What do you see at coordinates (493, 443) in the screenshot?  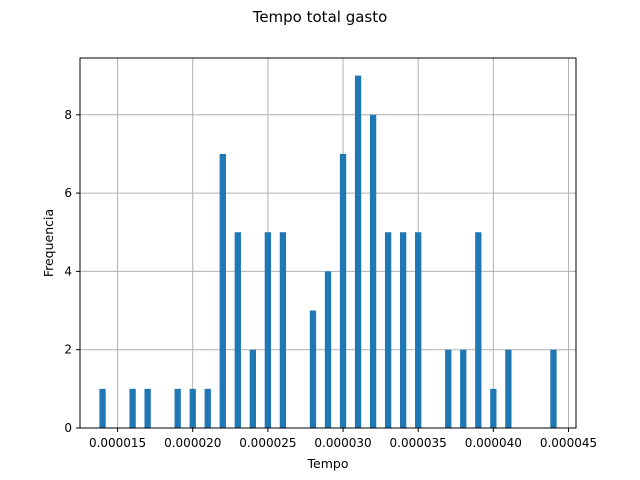 I see `x-tick-label: 0.000040` at bounding box center [493, 443].